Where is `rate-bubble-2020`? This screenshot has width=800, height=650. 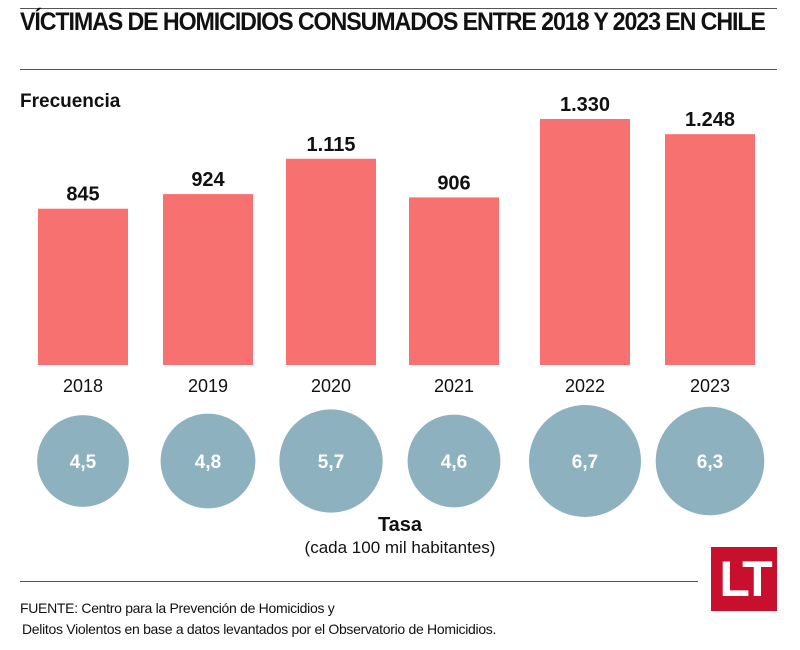
rate-bubble-2020 is located at coordinates (331, 461).